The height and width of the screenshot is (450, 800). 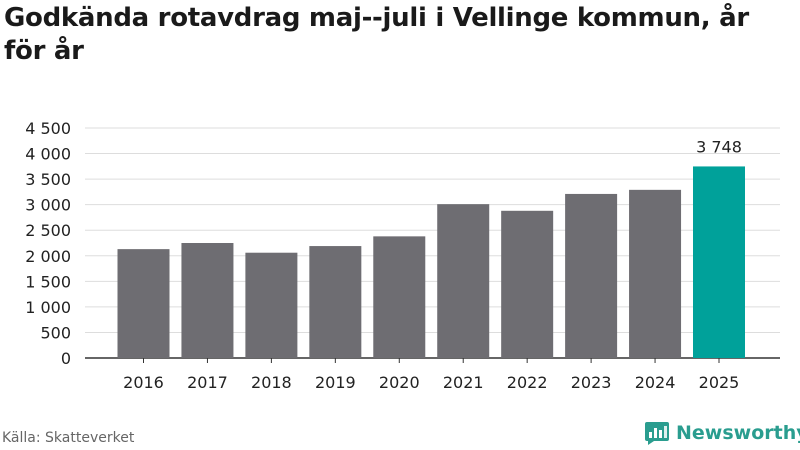 I want to click on y-tick-label: 1 500, so click(x=48, y=281).